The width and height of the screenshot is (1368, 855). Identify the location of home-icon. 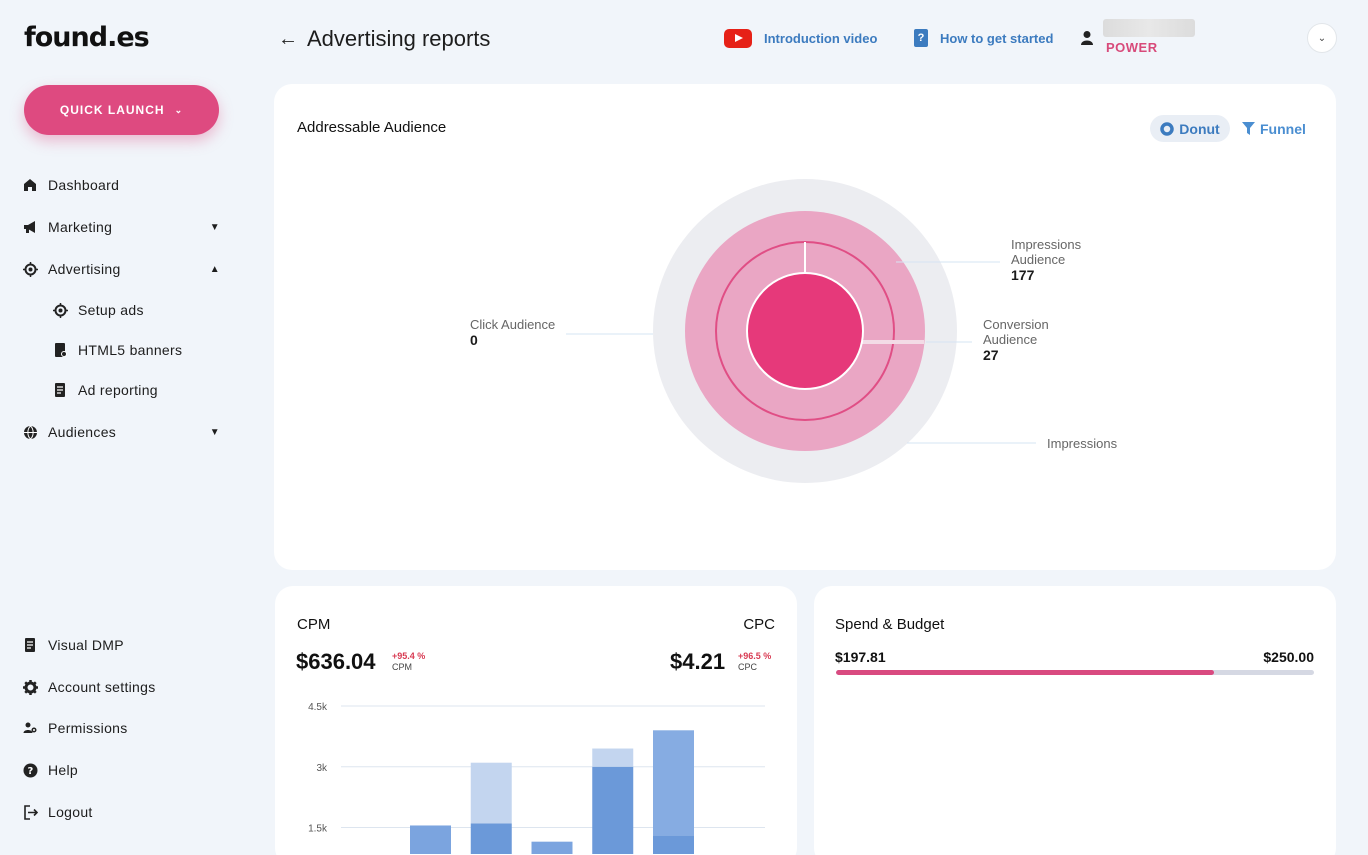
(30, 185).